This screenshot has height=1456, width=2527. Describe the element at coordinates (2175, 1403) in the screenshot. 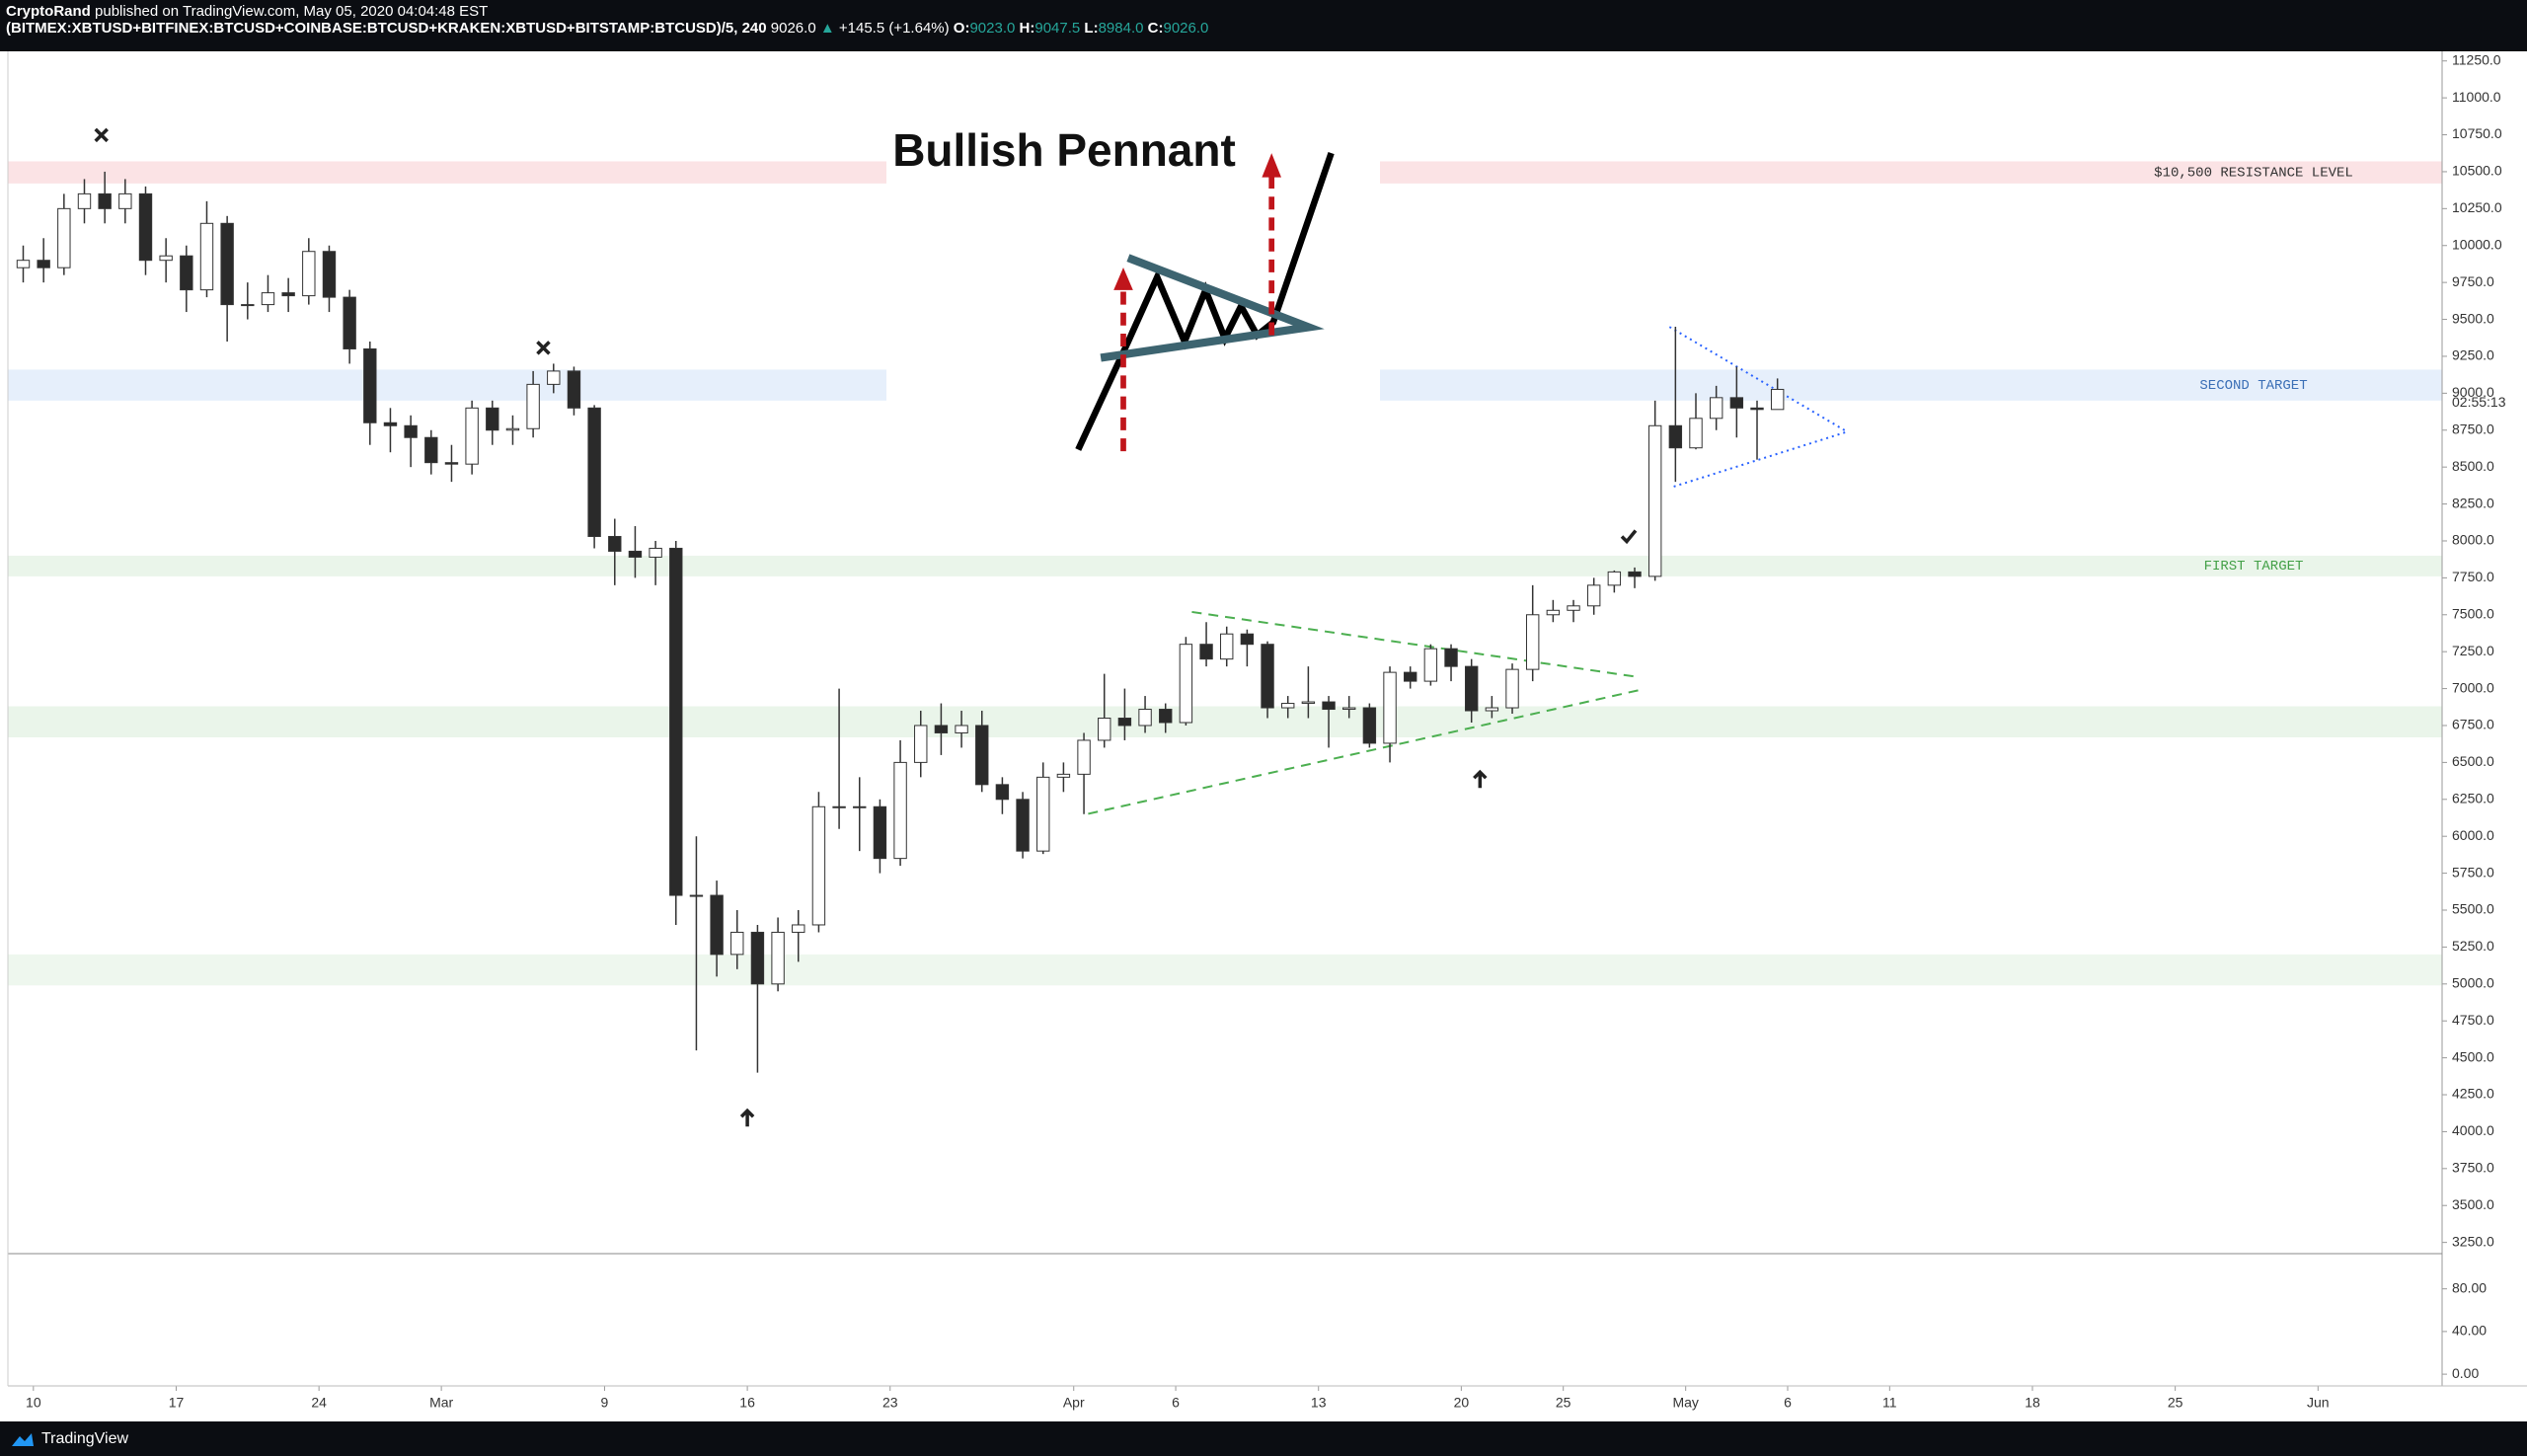

I see `x-tick-label: 25` at that location.